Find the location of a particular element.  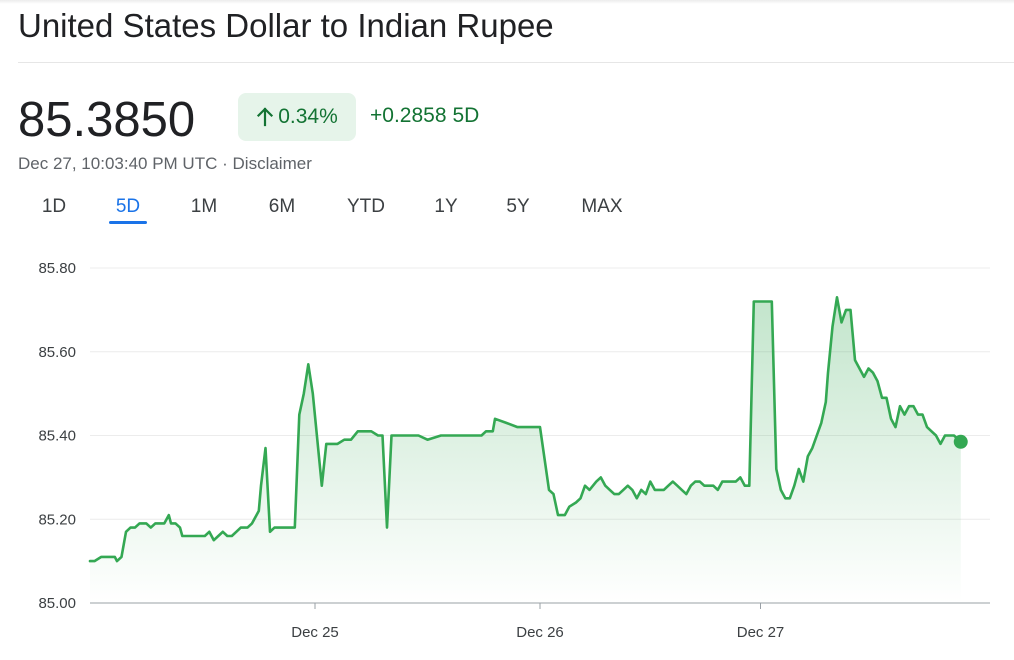

percent-change-badge: 0.34% is located at coordinates (297, 117).